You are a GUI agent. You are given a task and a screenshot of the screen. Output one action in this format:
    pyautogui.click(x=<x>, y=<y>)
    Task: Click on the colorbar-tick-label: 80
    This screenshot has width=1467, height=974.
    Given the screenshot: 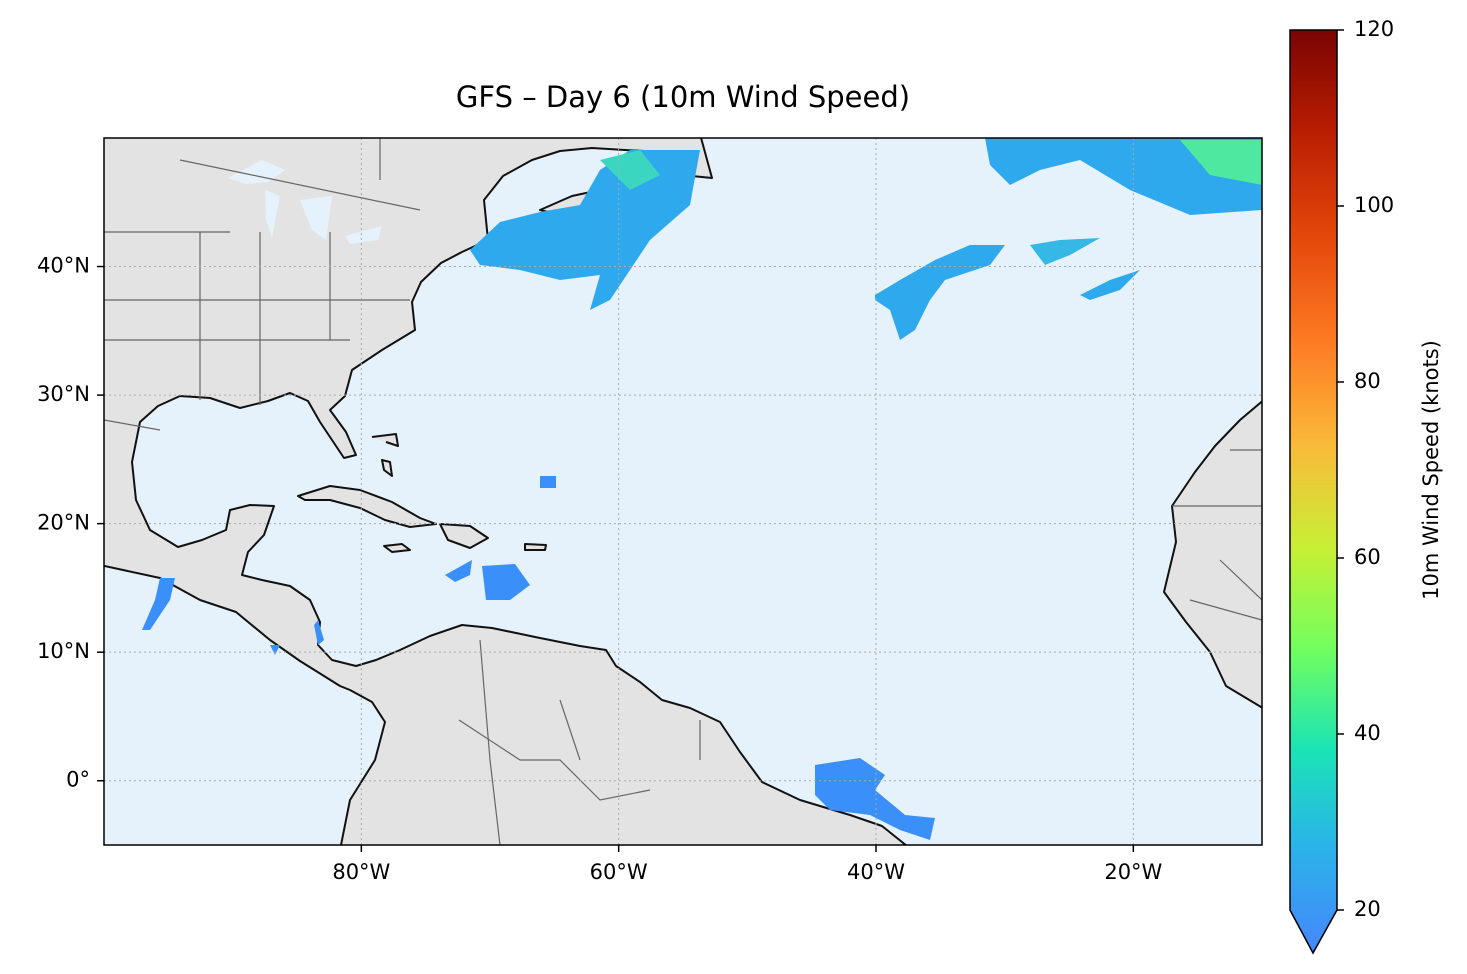 What is the action you would take?
    pyautogui.click(x=1367, y=381)
    